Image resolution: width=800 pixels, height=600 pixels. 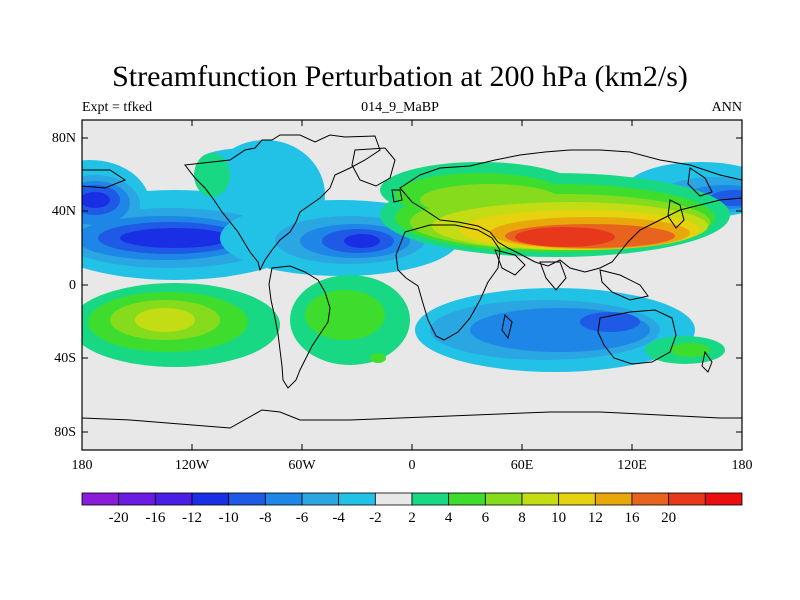 I want to click on colorbar, so click(x=412, y=499).